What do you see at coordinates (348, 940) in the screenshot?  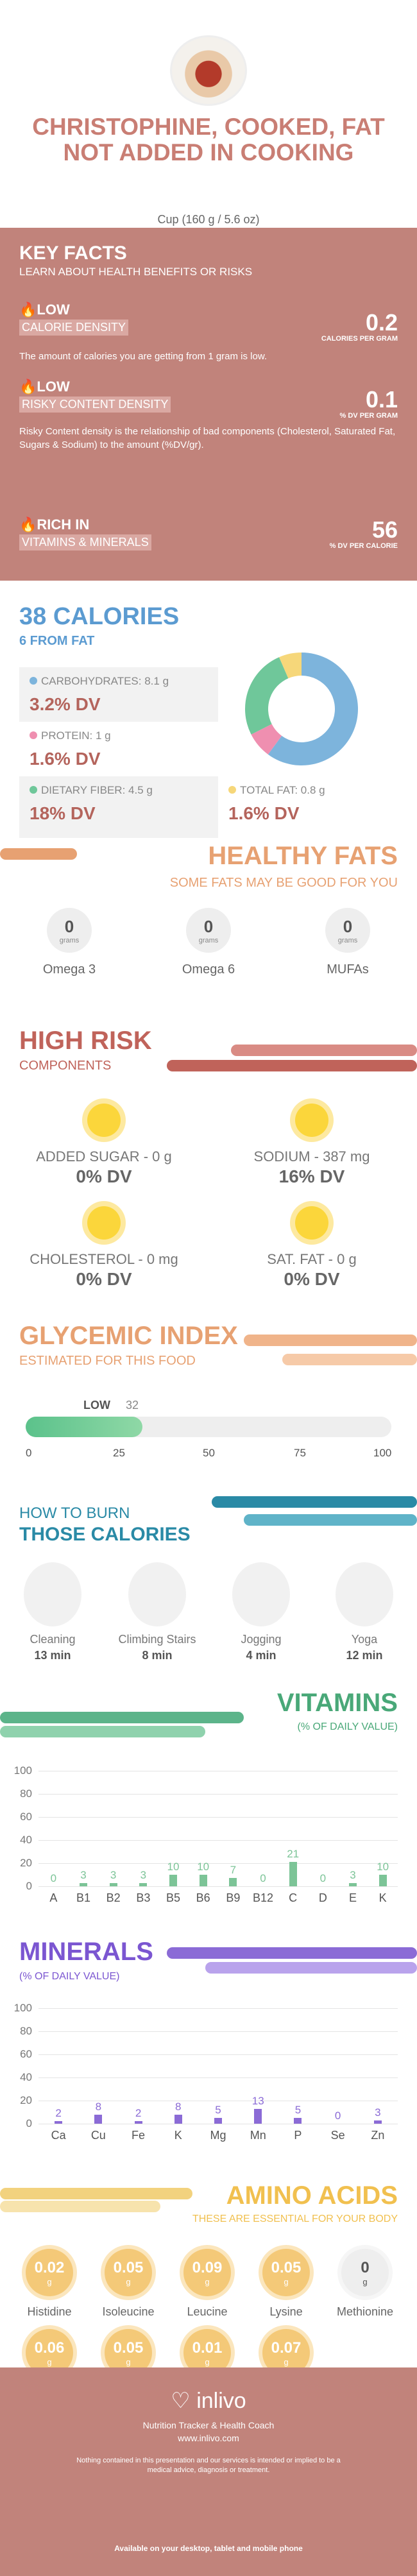 I see `mufas-unit: grams` at bounding box center [348, 940].